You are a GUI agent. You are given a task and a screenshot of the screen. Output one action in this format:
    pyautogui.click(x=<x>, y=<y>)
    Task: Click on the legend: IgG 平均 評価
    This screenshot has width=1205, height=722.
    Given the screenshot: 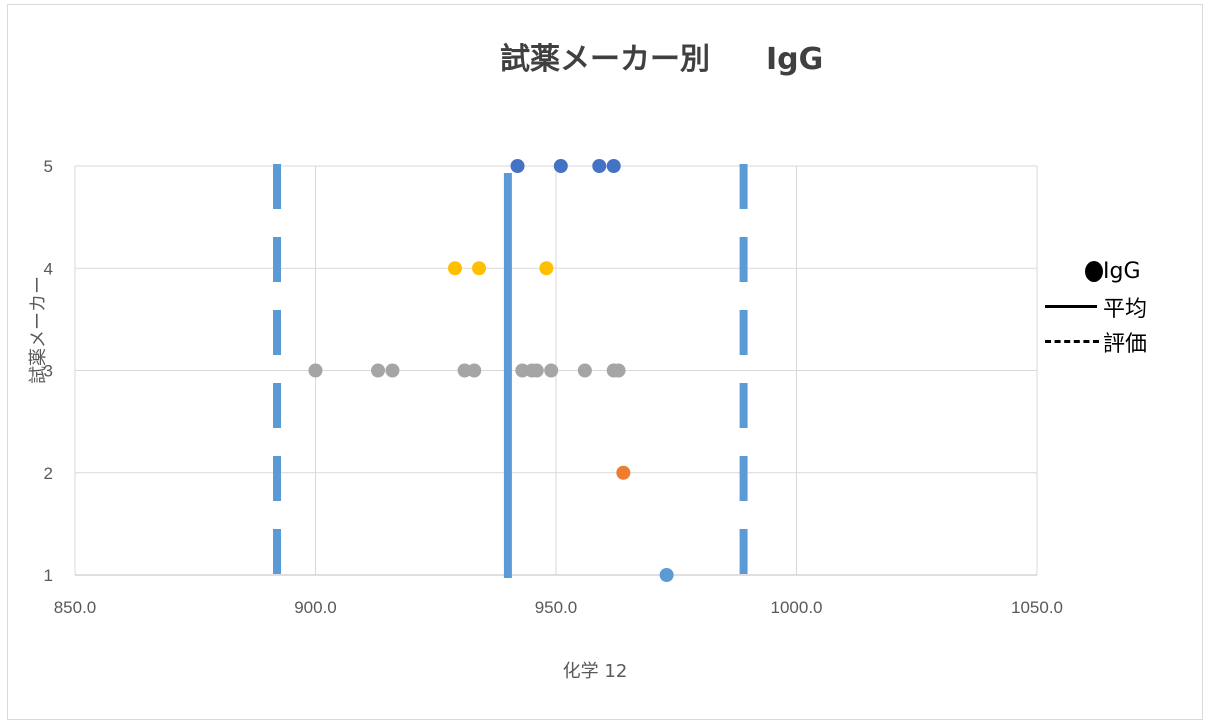 What is the action you would take?
    pyautogui.click(x=1096, y=306)
    